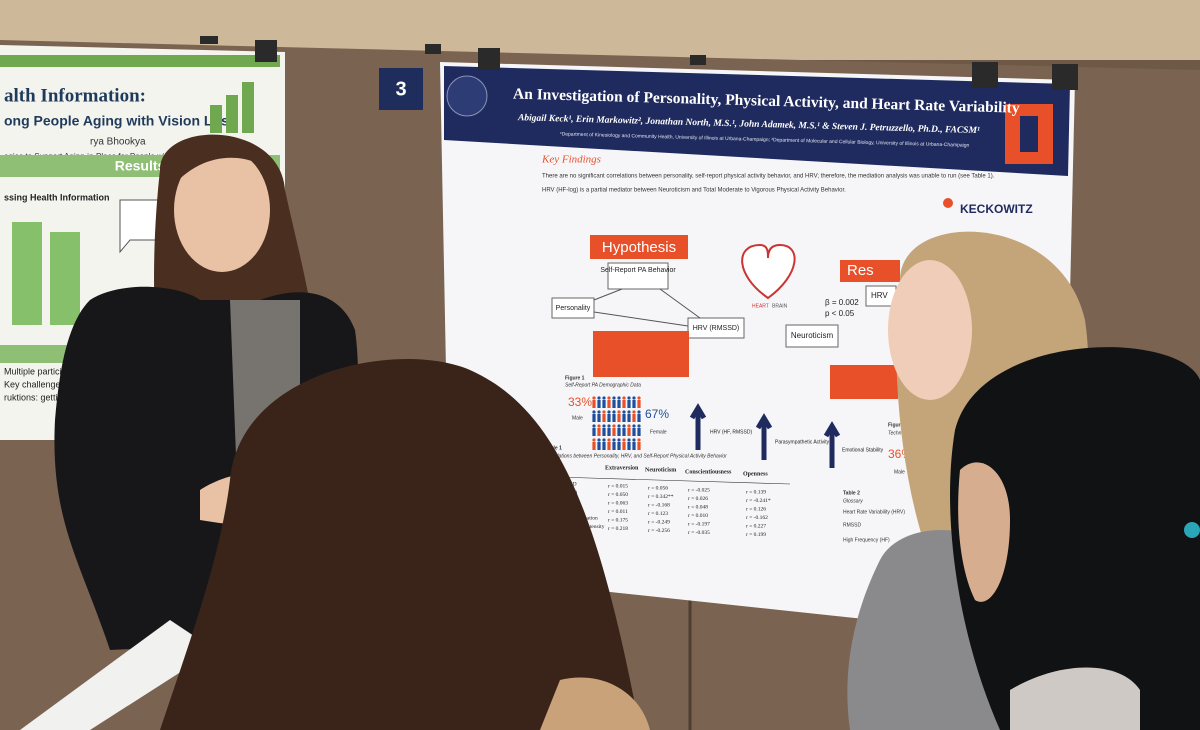 The image size is (1200, 730). What do you see at coordinates (595, 703) in the screenshot?
I see `foreground-coat` at bounding box center [595, 703].